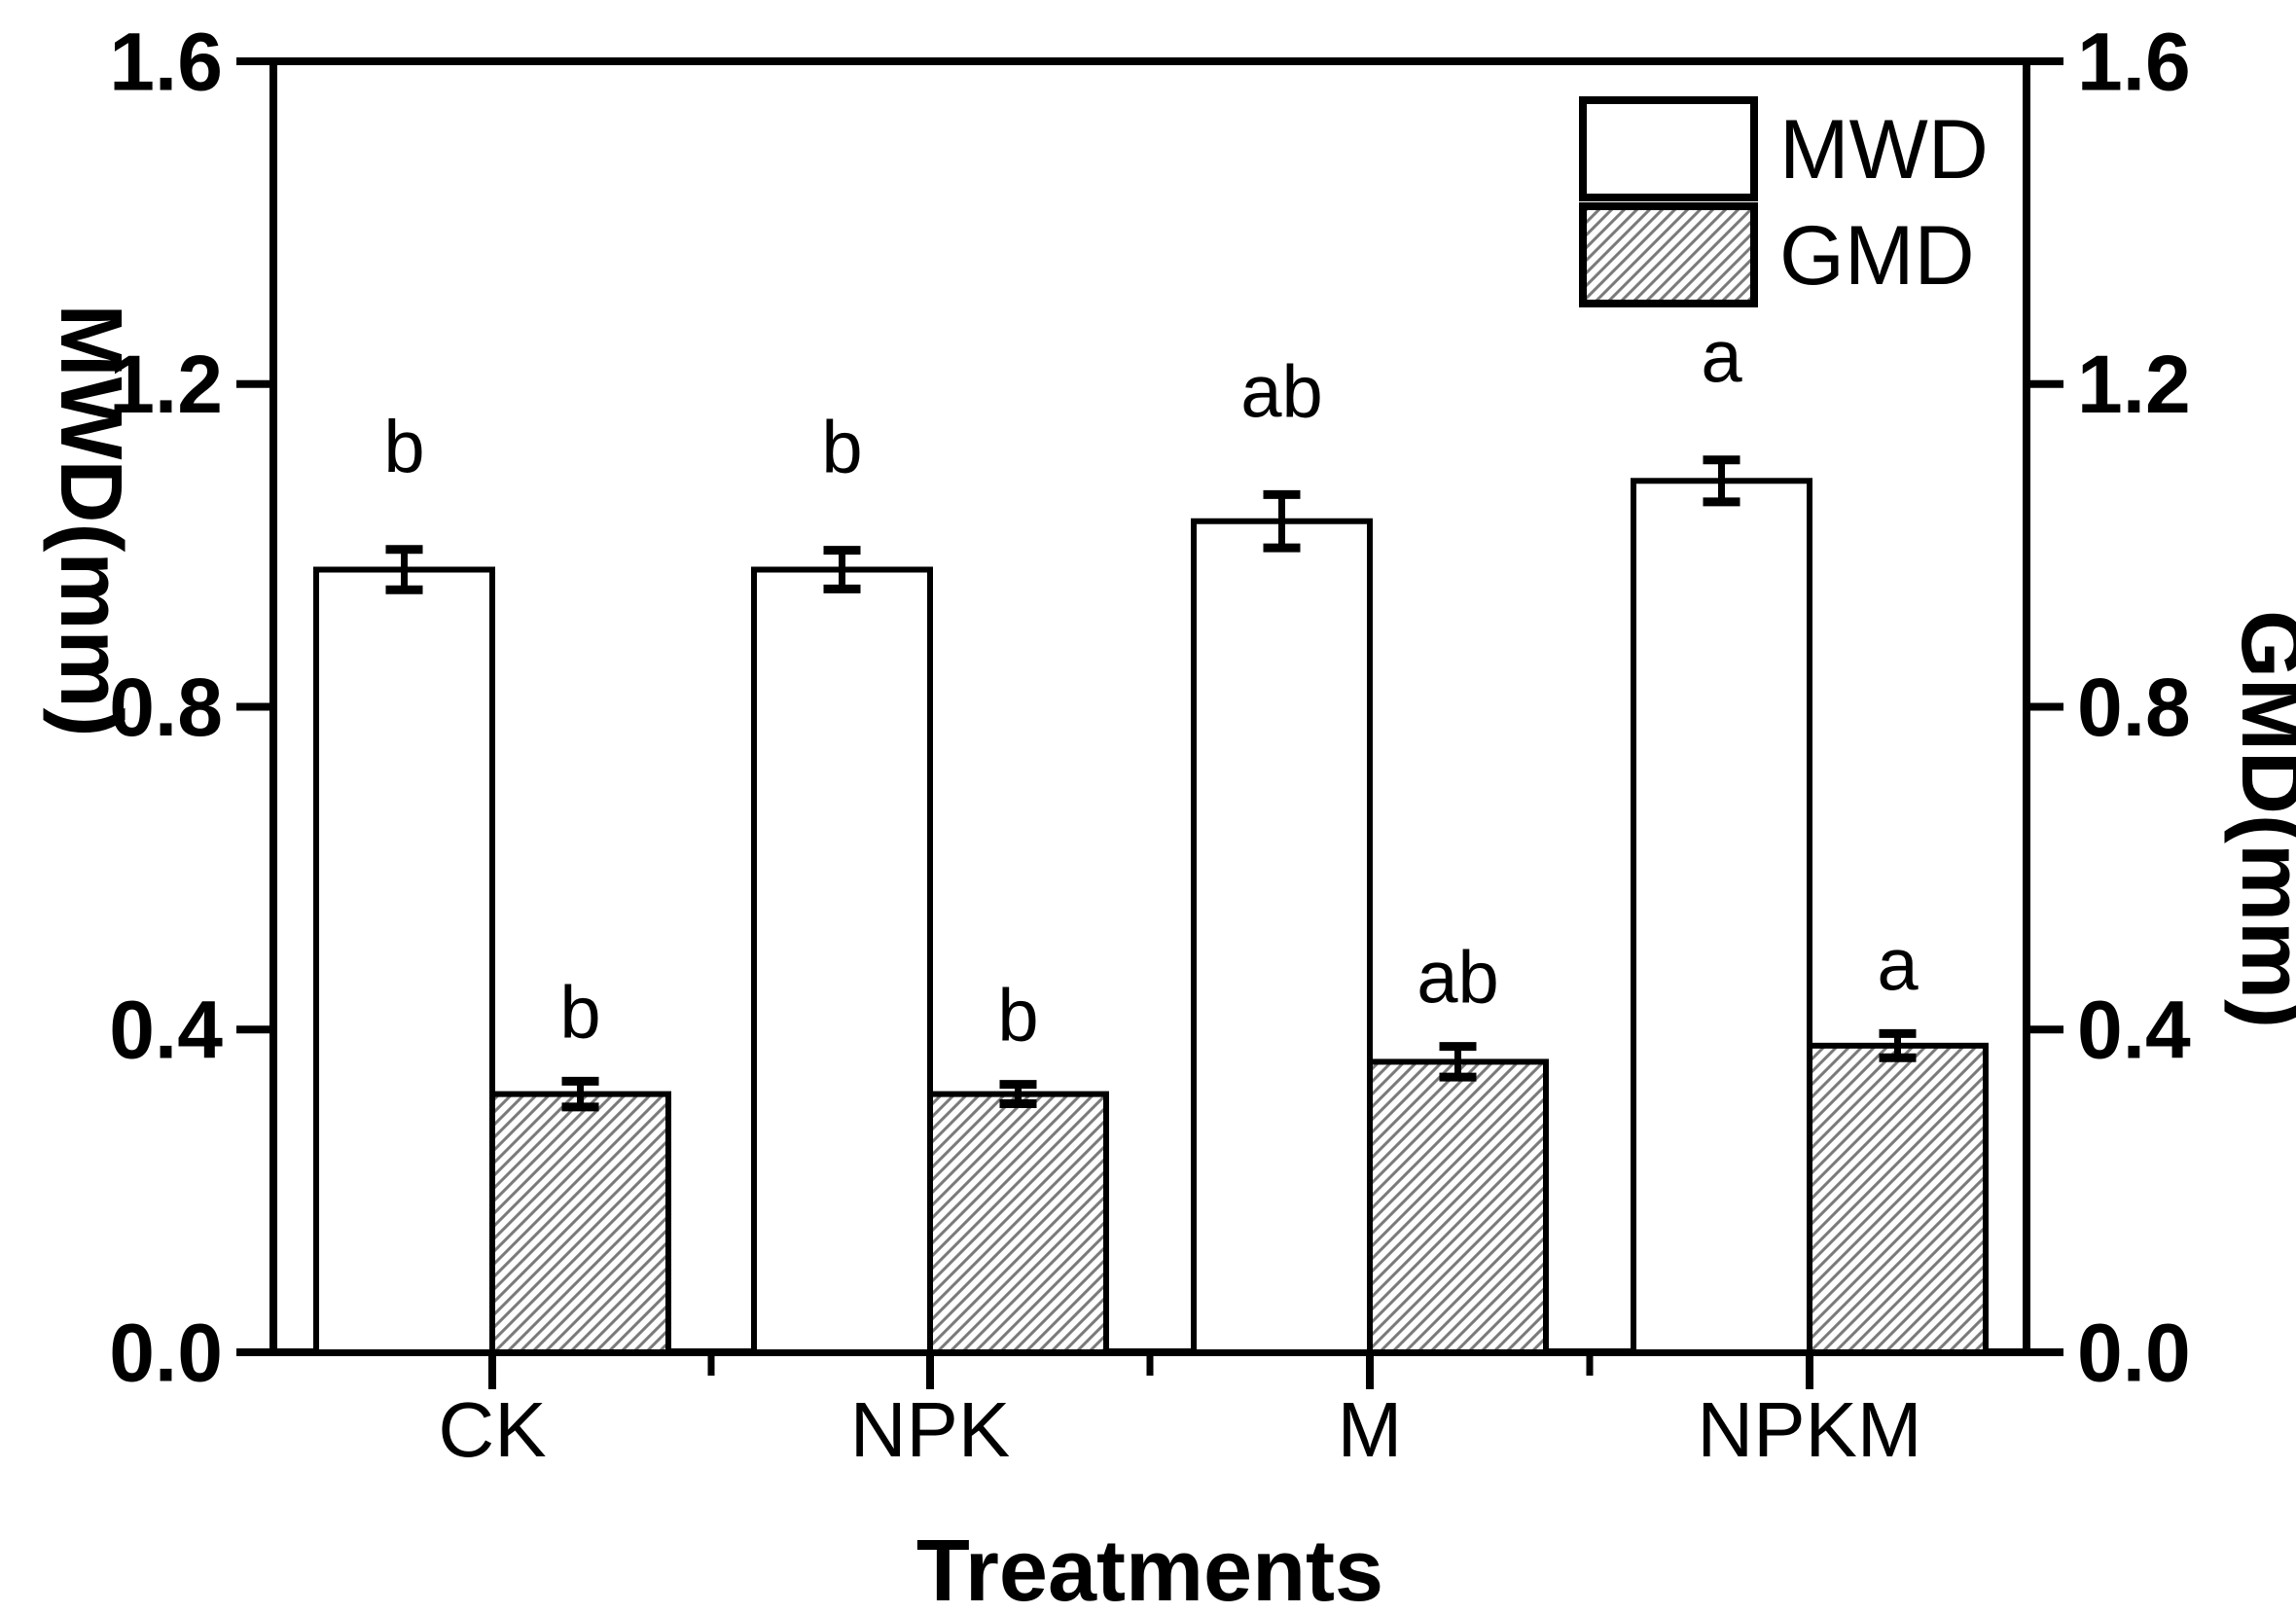 The image size is (2296, 1613). Describe the element at coordinates (1898, 1199) in the screenshot. I see `bar-GMD-NPKM` at that location.